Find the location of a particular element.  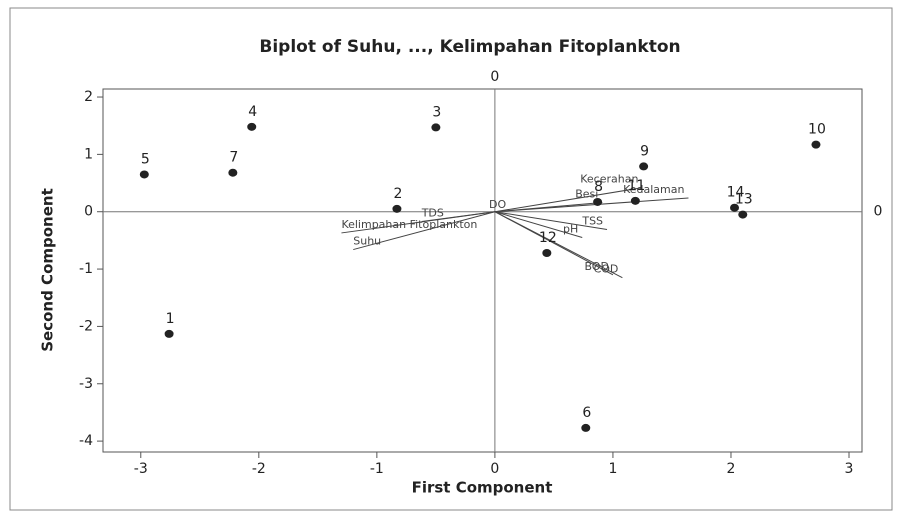

point-label: 12 is located at coordinates (548, 238).